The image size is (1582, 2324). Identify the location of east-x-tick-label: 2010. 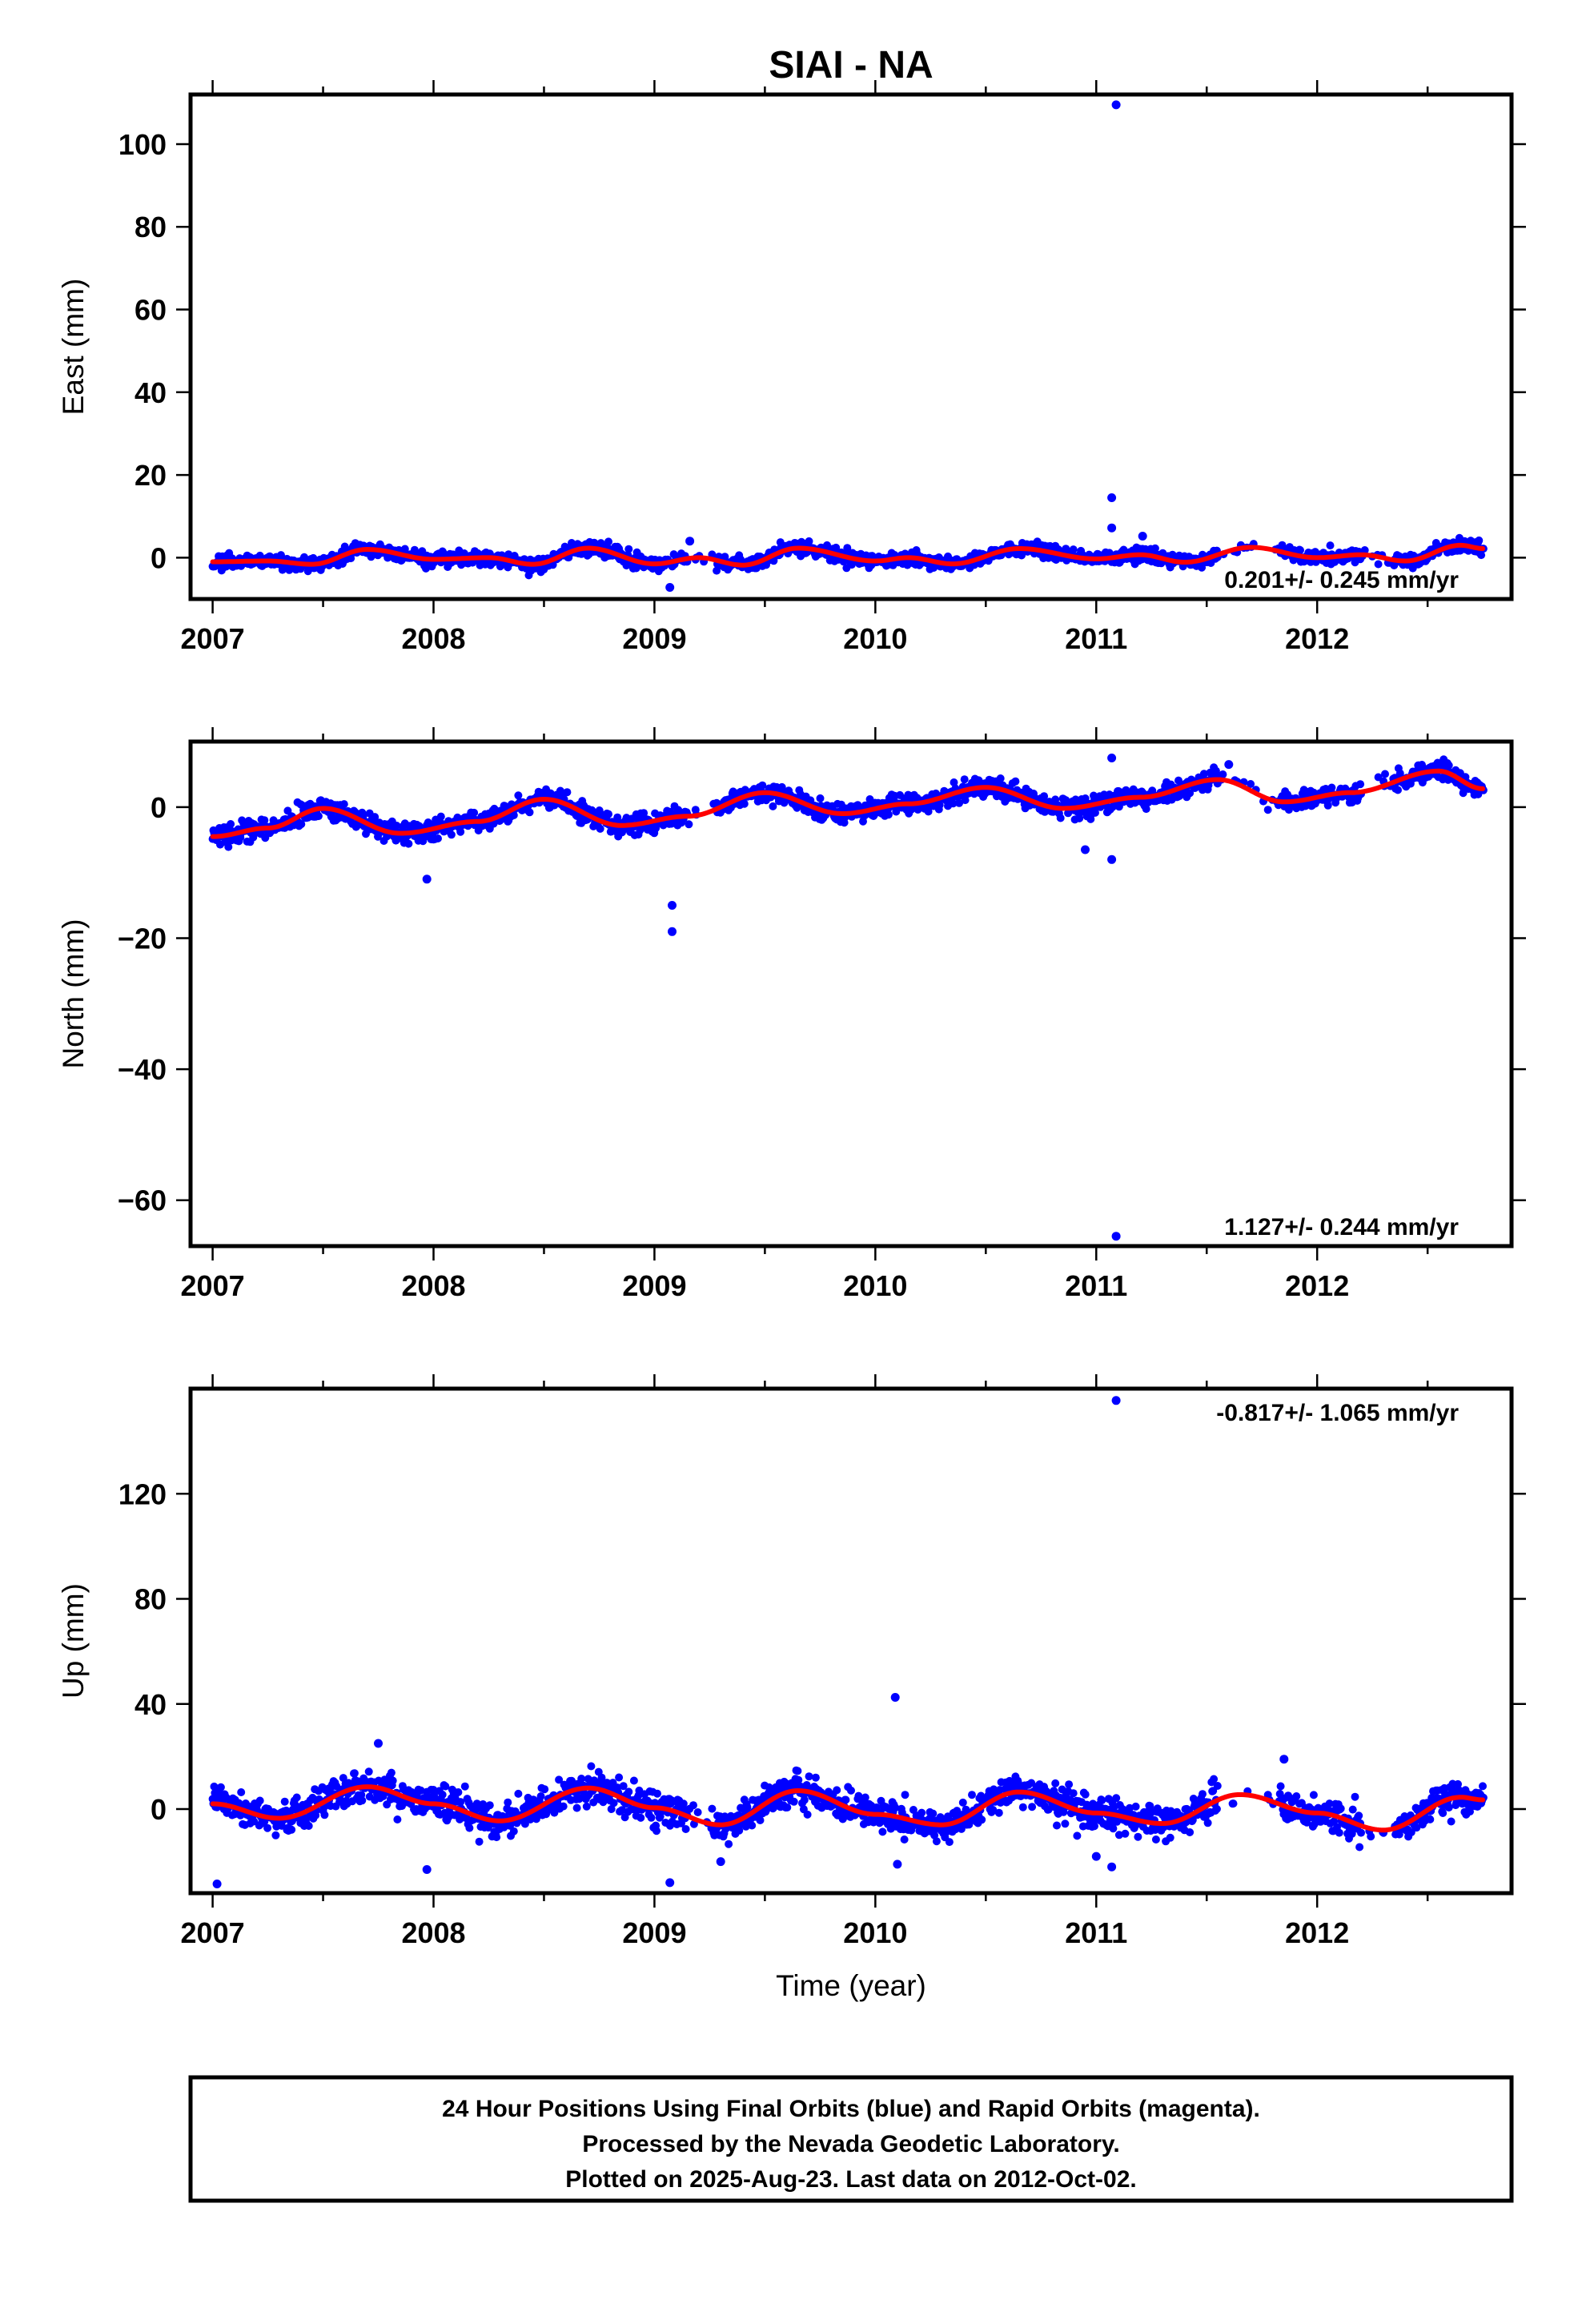
(875, 638).